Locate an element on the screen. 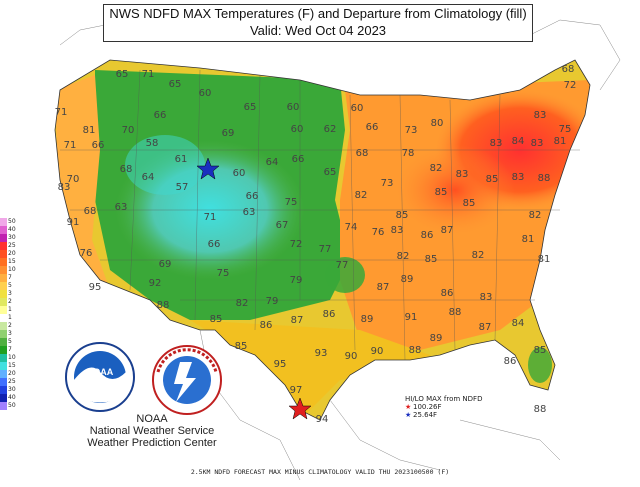 Image resolution: width=640 pixels, height=487 pixels. temperature-label: 78 is located at coordinates (408, 153).